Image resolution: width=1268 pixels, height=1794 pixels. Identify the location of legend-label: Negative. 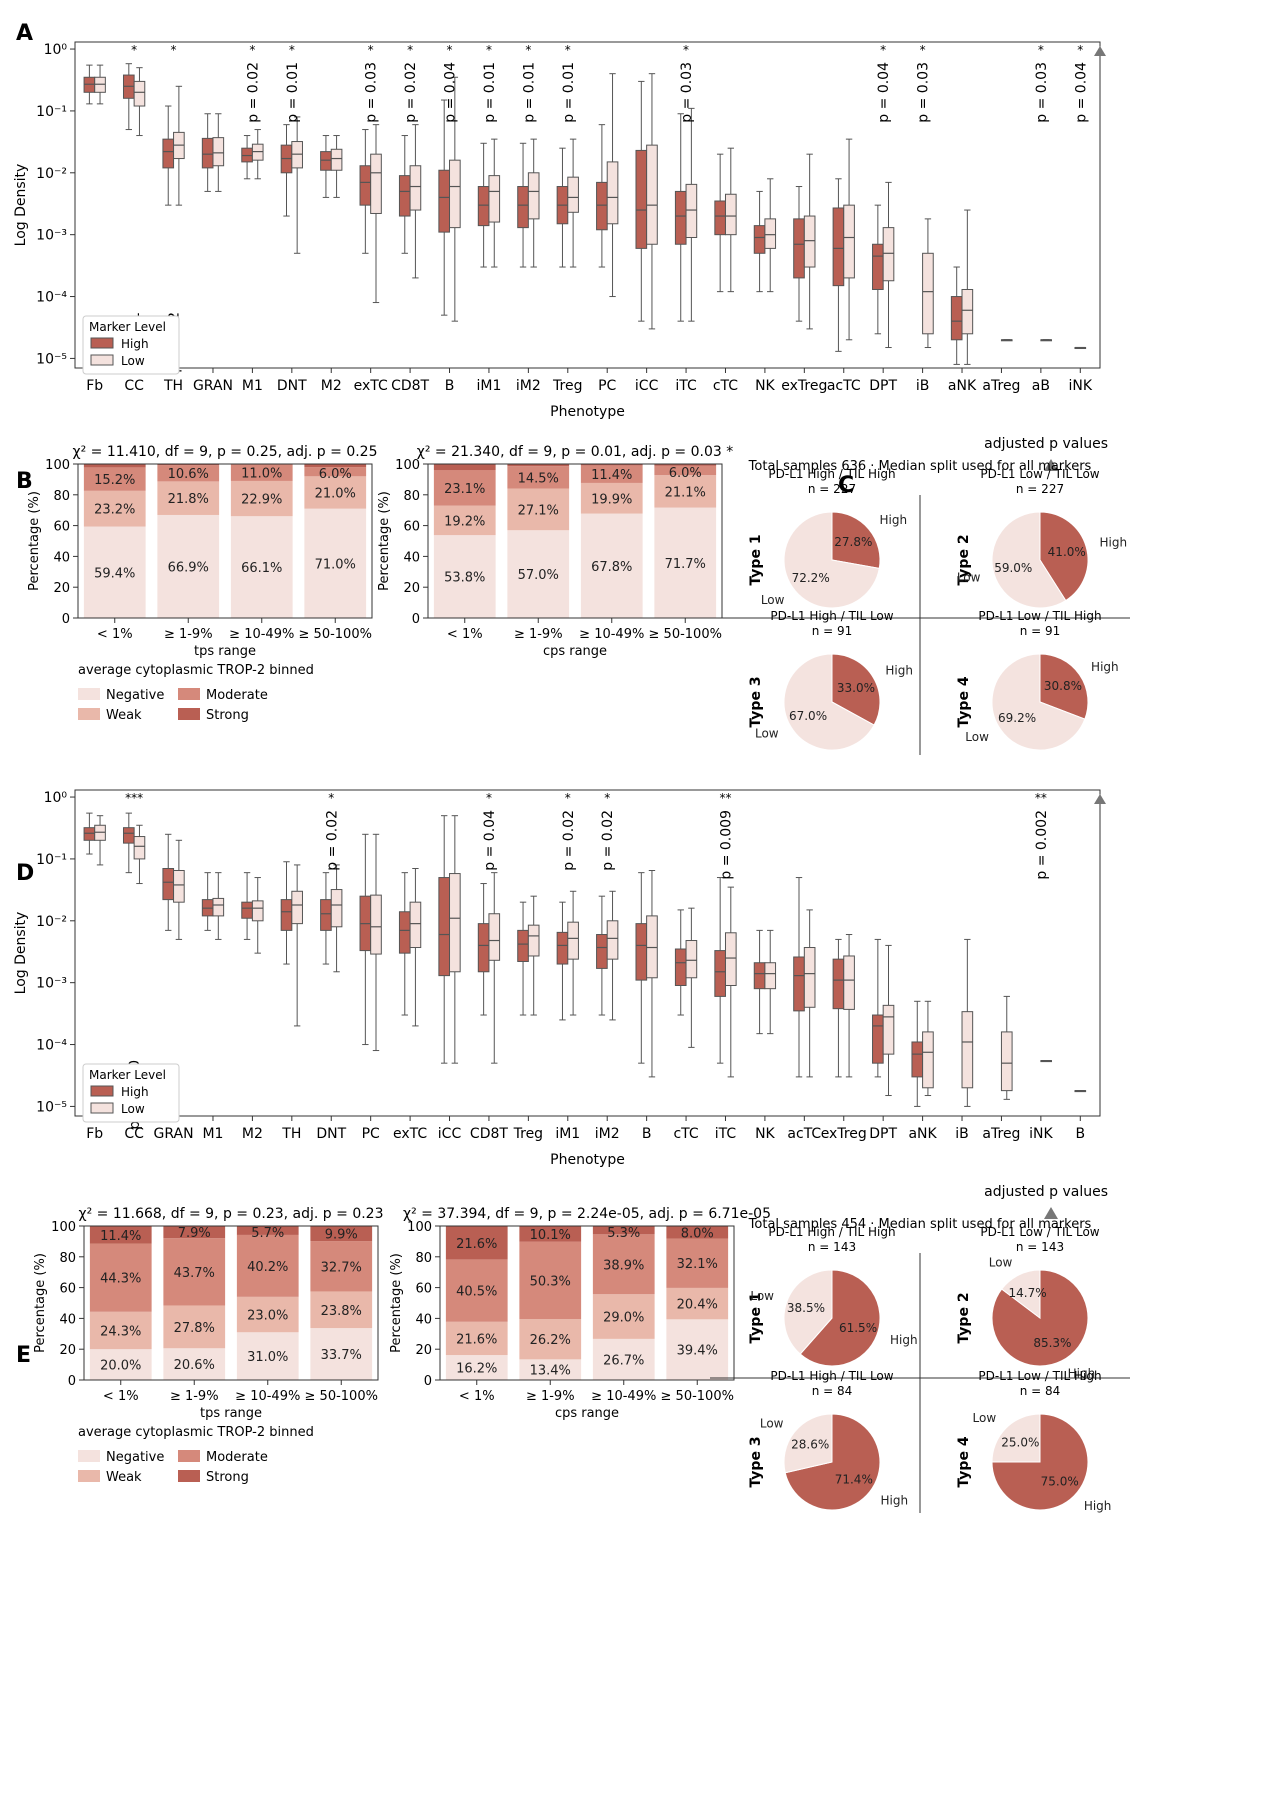
(135, 695).